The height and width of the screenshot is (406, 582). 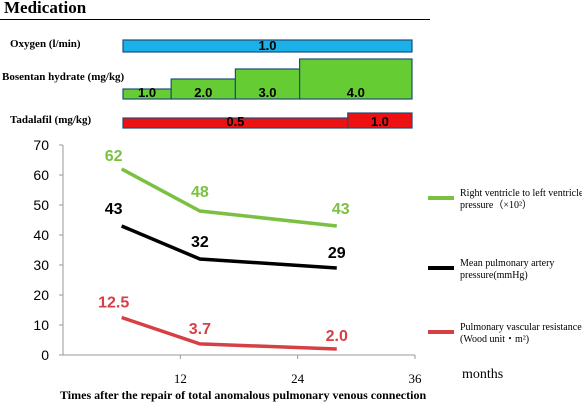 What do you see at coordinates (200, 192) in the screenshot?
I see `data-label: 48` at bounding box center [200, 192].